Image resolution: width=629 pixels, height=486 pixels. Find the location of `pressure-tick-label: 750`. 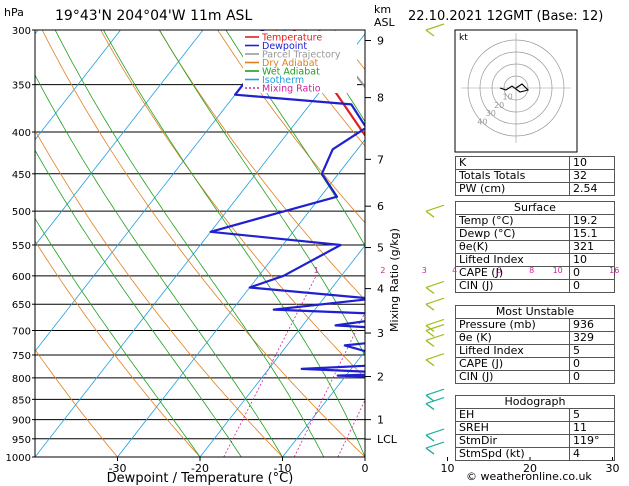

pressure-tick-label: 750 is located at coordinates (21, 356).